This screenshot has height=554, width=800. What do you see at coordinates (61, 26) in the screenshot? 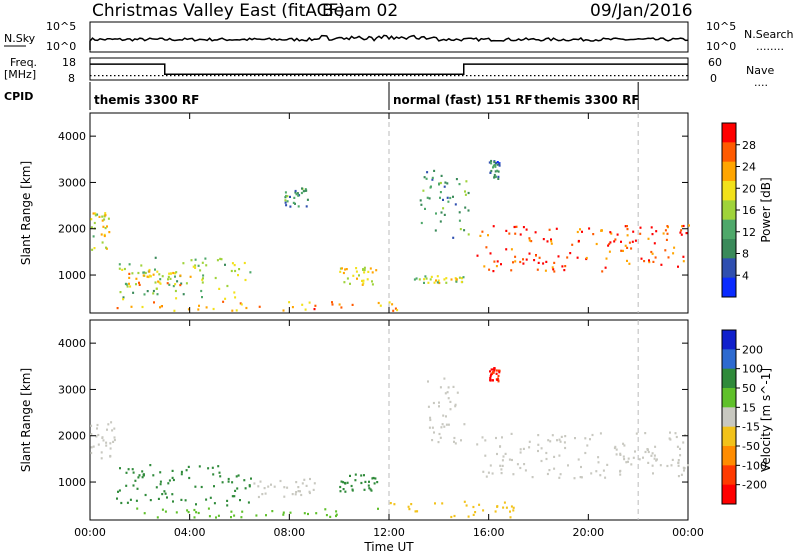
I see `nsky-left-tick-top: 10^5` at bounding box center [61, 26].